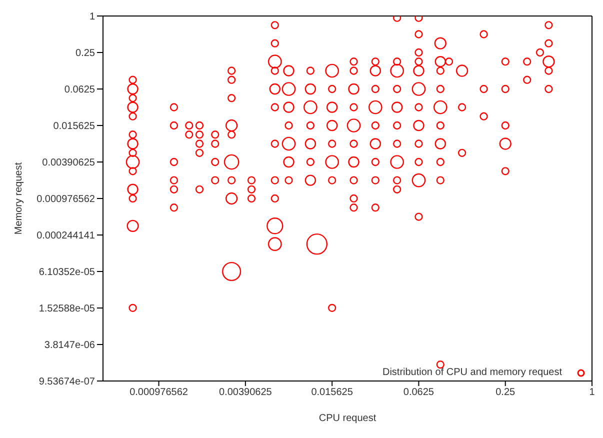 Image resolution: width=603 pixels, height=438 pixels. Describe the element at coordinates (66, 200) in the screenshot. I see `y-tick-label: 0.000976562` at that location.